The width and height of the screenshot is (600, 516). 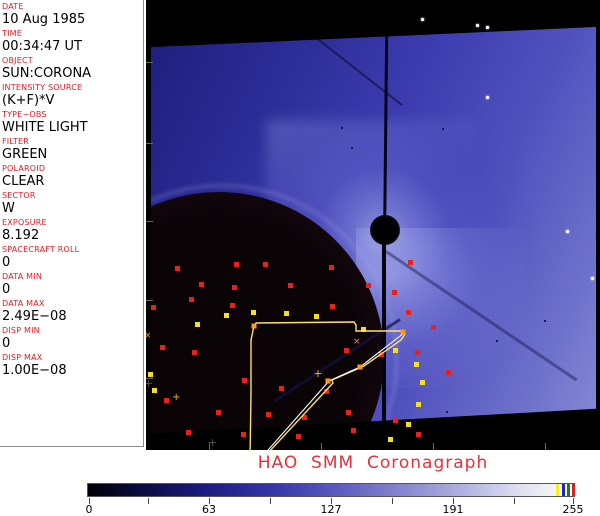 What do you see at coordinates (574, 490) in the screenshot?
I see `colorbar-red-index` at bounding box center [574, 490].